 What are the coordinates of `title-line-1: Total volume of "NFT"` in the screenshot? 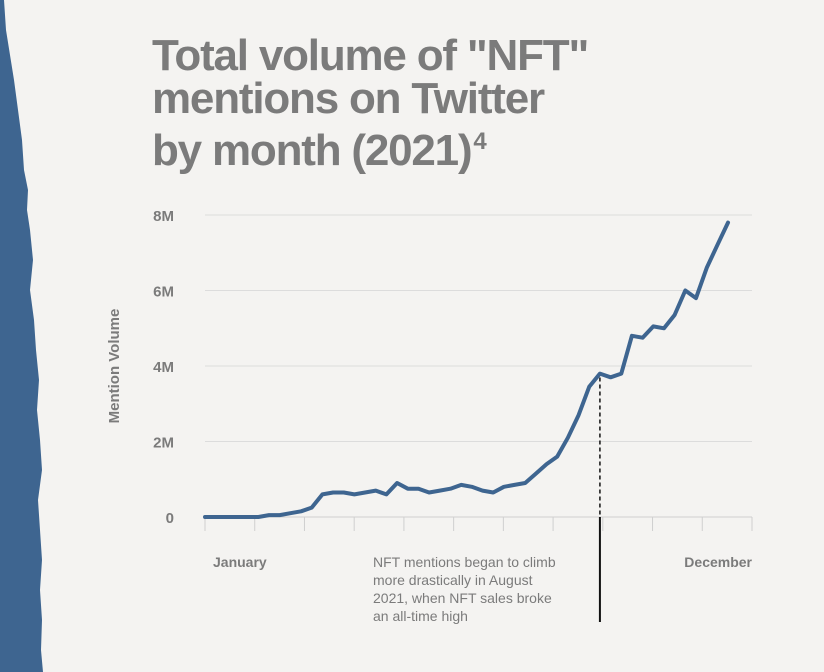 It's located at (370, 55).